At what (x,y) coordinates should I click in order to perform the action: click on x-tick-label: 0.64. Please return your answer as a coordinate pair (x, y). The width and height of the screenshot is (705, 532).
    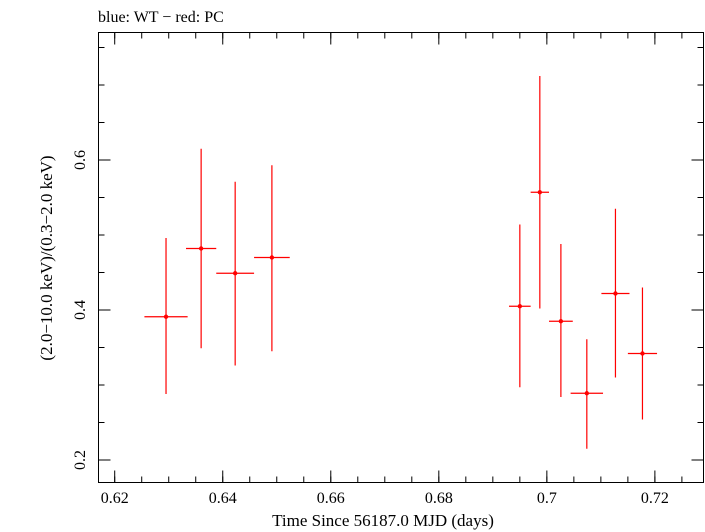
    Looking at the image, I should click on (223, 498).